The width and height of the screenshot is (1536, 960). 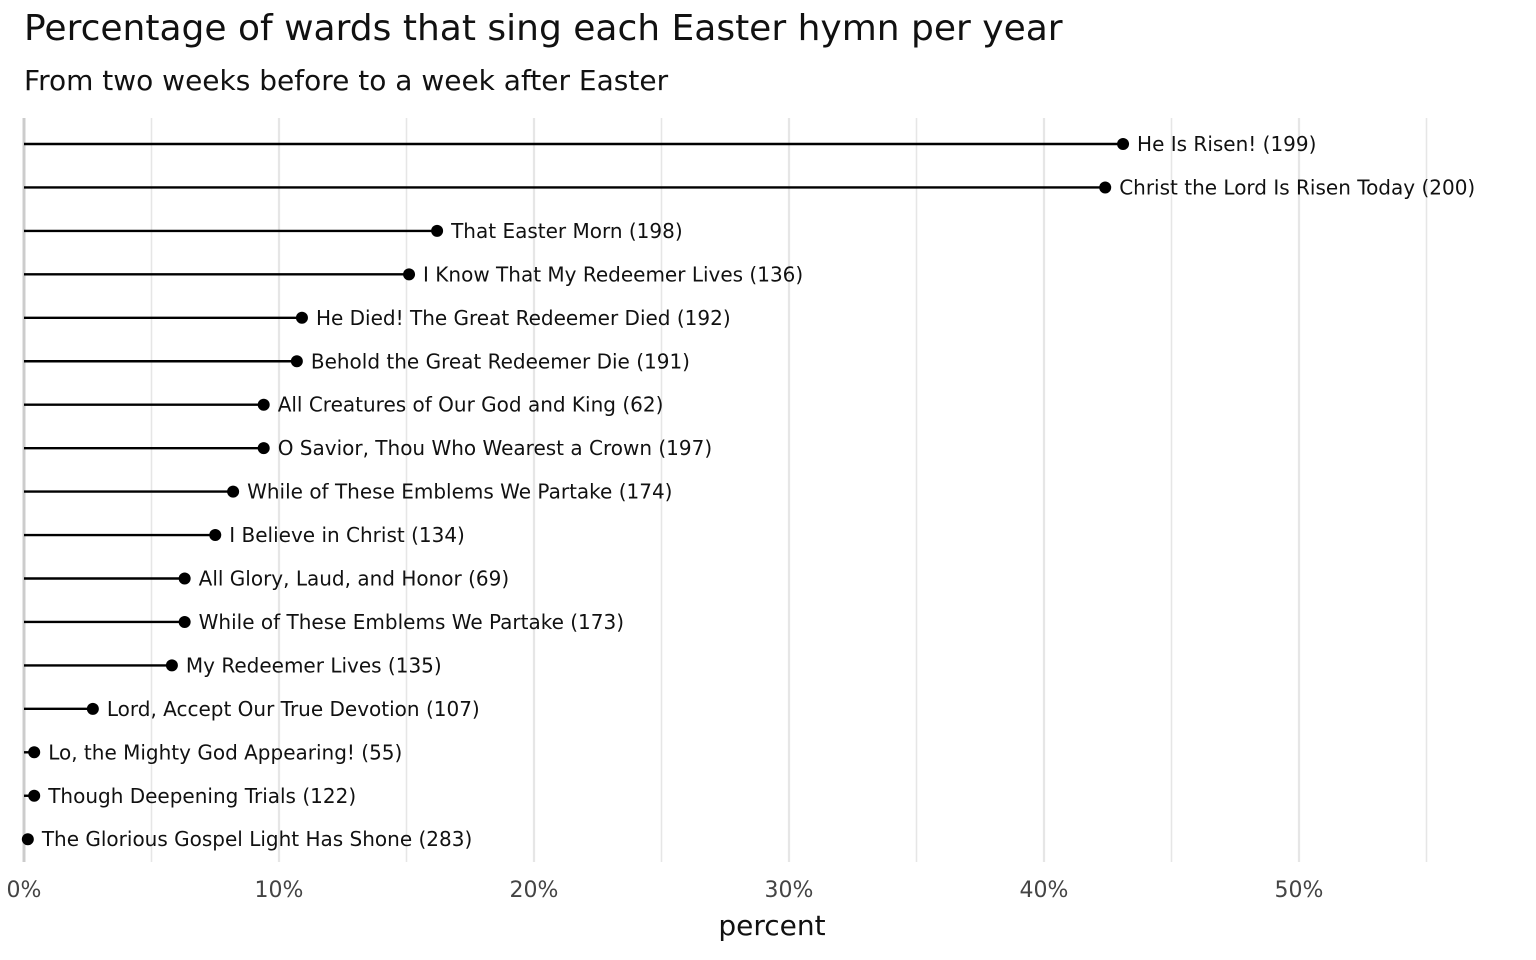 What do you see at coordinates (771, 925) in the screenshot?
I see `x-axis-title: percent` at bounding box center [771, 925].